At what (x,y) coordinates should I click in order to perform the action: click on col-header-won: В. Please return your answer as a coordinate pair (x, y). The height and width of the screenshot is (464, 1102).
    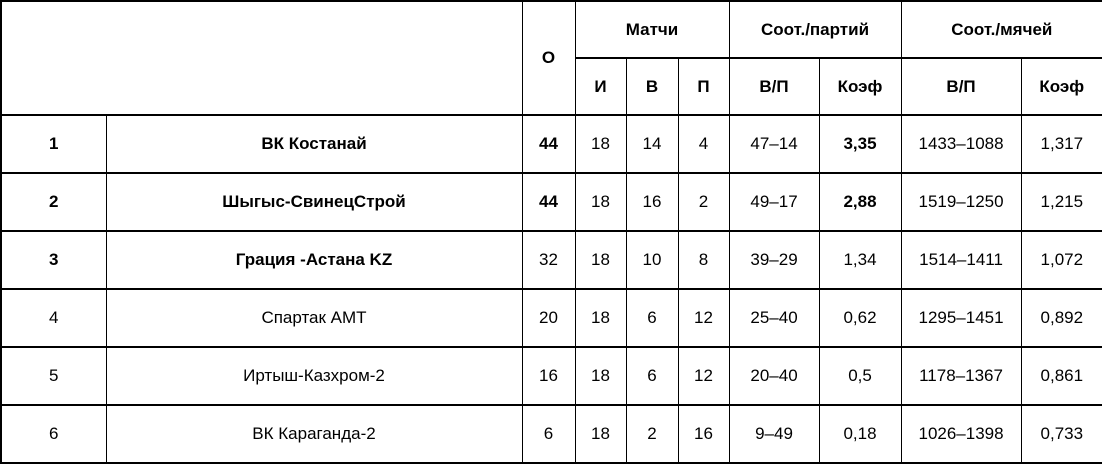
    Looking at the image, I should click on (652, 86).